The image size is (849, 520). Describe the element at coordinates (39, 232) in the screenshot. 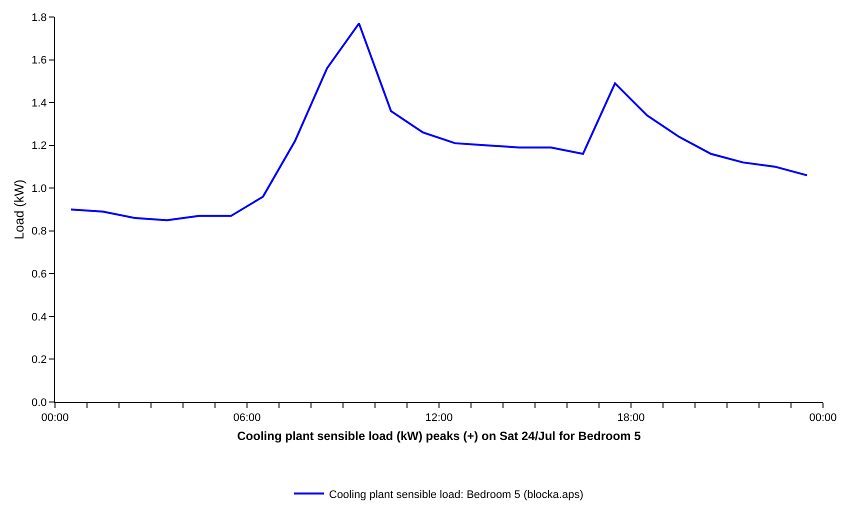

I see `y-tick-label: 0.8` at that location.